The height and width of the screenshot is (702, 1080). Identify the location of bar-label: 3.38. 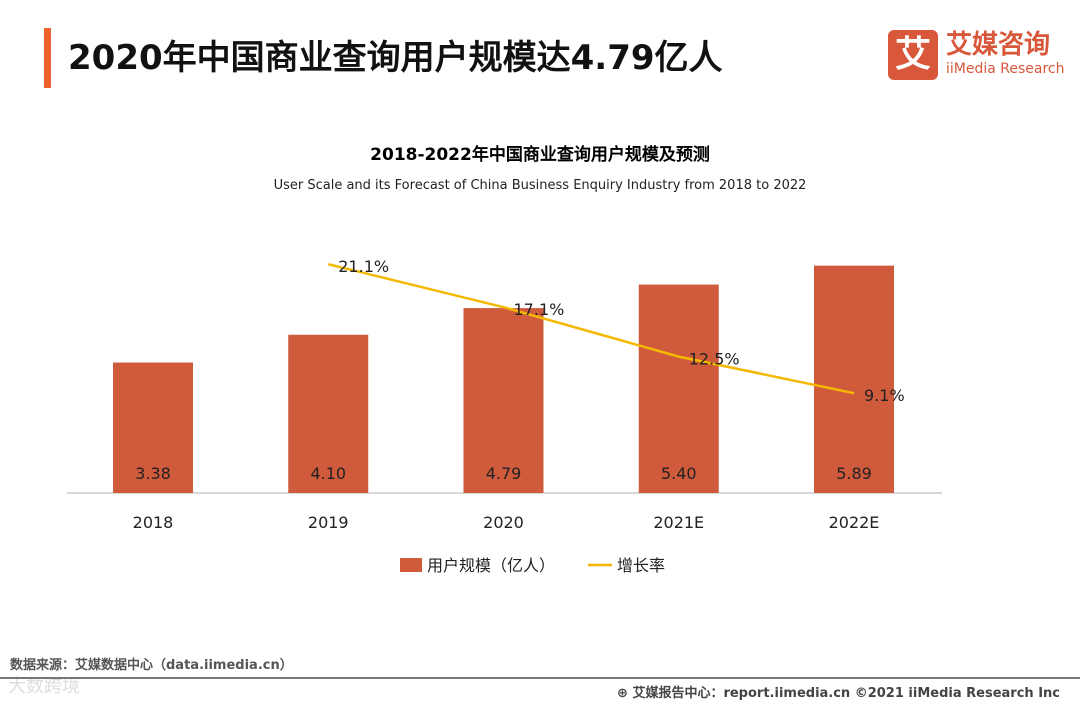
(153, 473).